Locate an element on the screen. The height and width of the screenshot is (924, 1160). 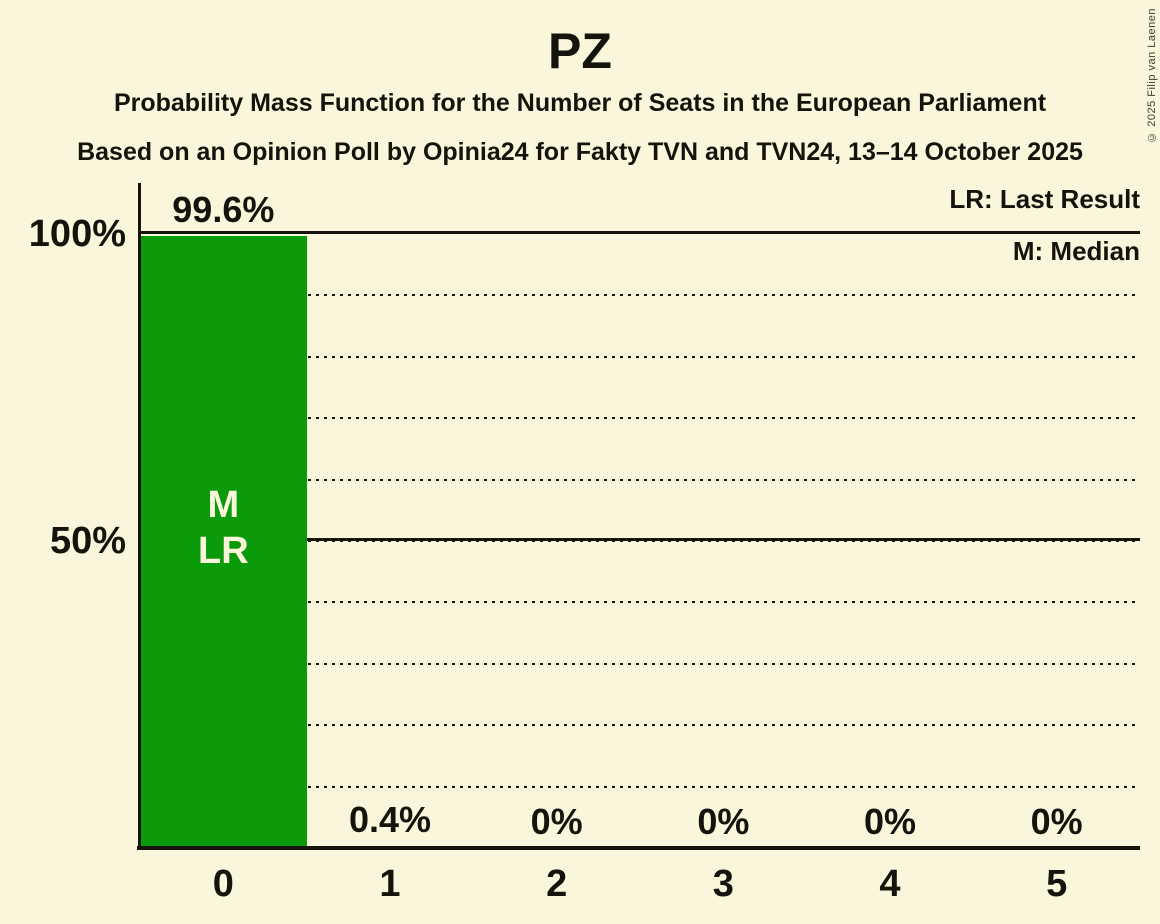
legend-last-result: LR: Last Result is located at coordinates (1044, 199).